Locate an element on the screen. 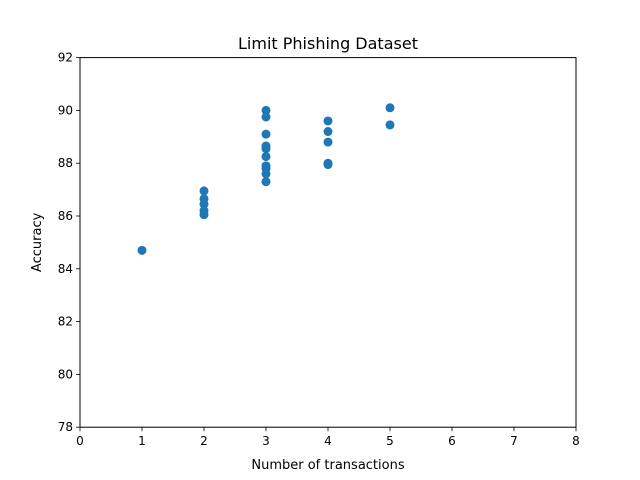 This screenshot has width=640, height=480. x-tick-label: 8 is located at coordinates (576, 441).